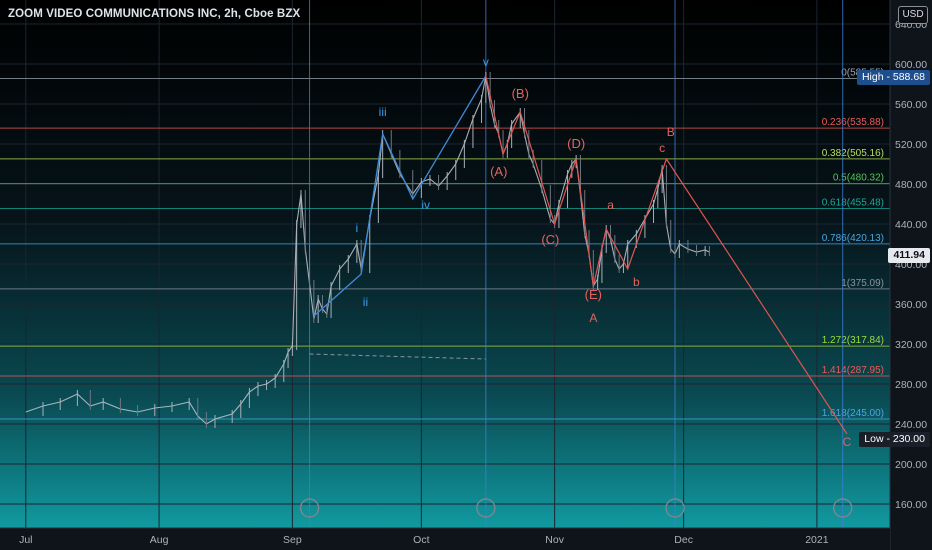  Describe the element at coordinates (498, 171) in the screenshot. I see `red-wave-label: (A)` at that location.